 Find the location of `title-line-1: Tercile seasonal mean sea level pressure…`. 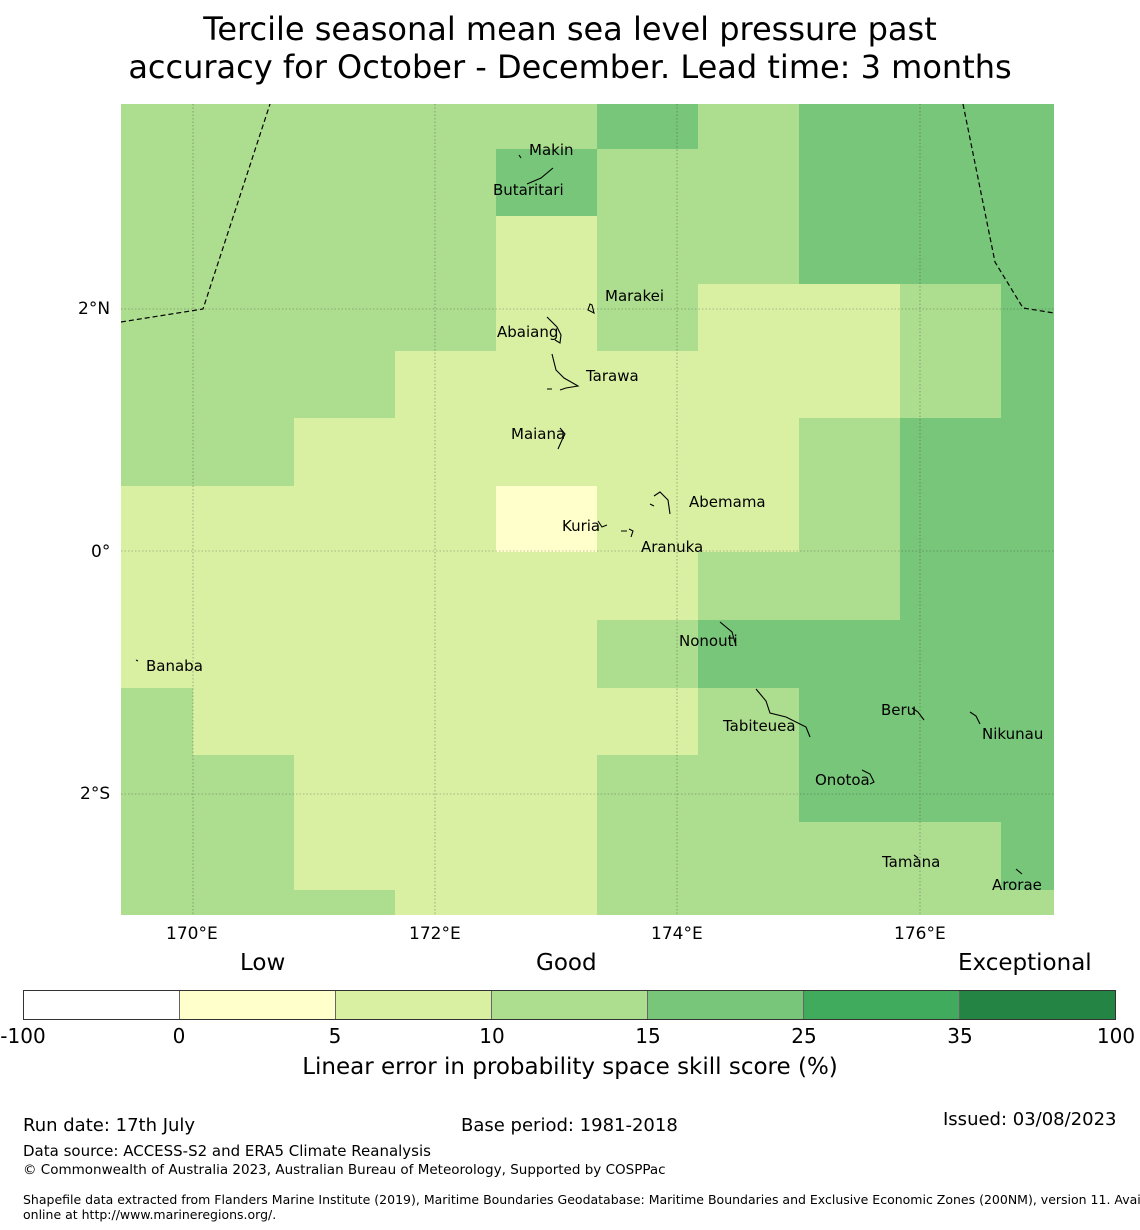

title-line-1: Tercile seasonal mean sea level pressure… is located at coordinates (570, 29).